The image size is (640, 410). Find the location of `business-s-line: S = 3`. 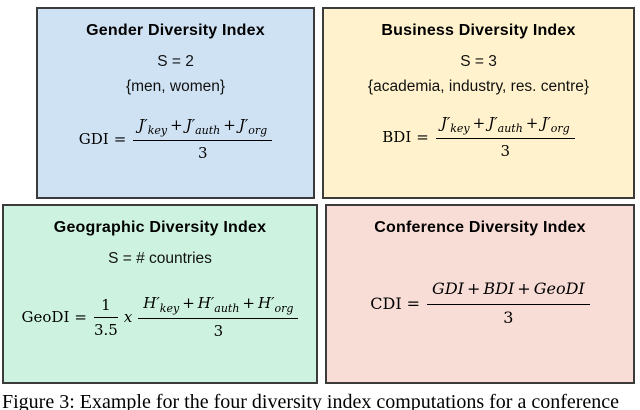

business-s-line: S = 3 is located at coordinates (478, 61).